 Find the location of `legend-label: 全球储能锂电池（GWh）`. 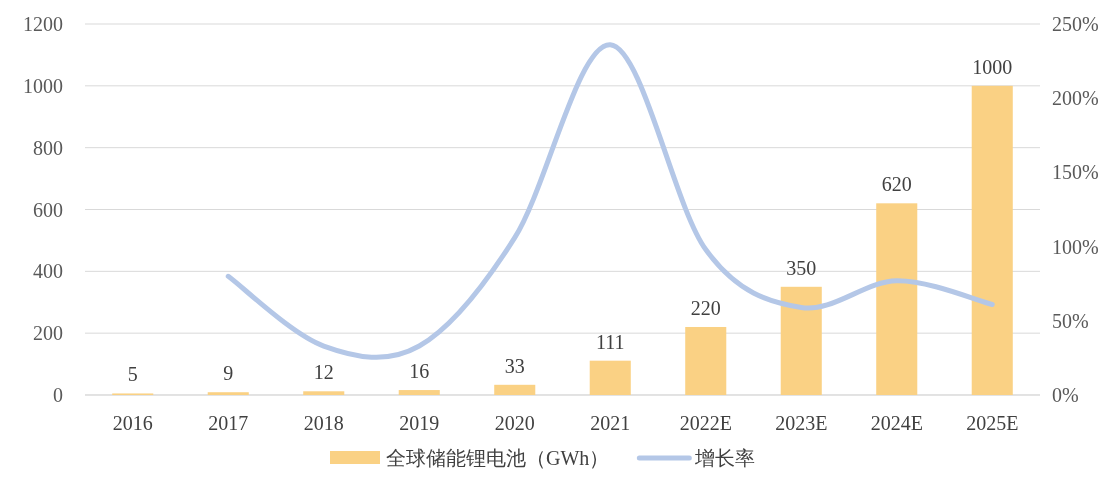

legend-label: 全球储能锂电池（GWh） is located at coordinates (498, 458).